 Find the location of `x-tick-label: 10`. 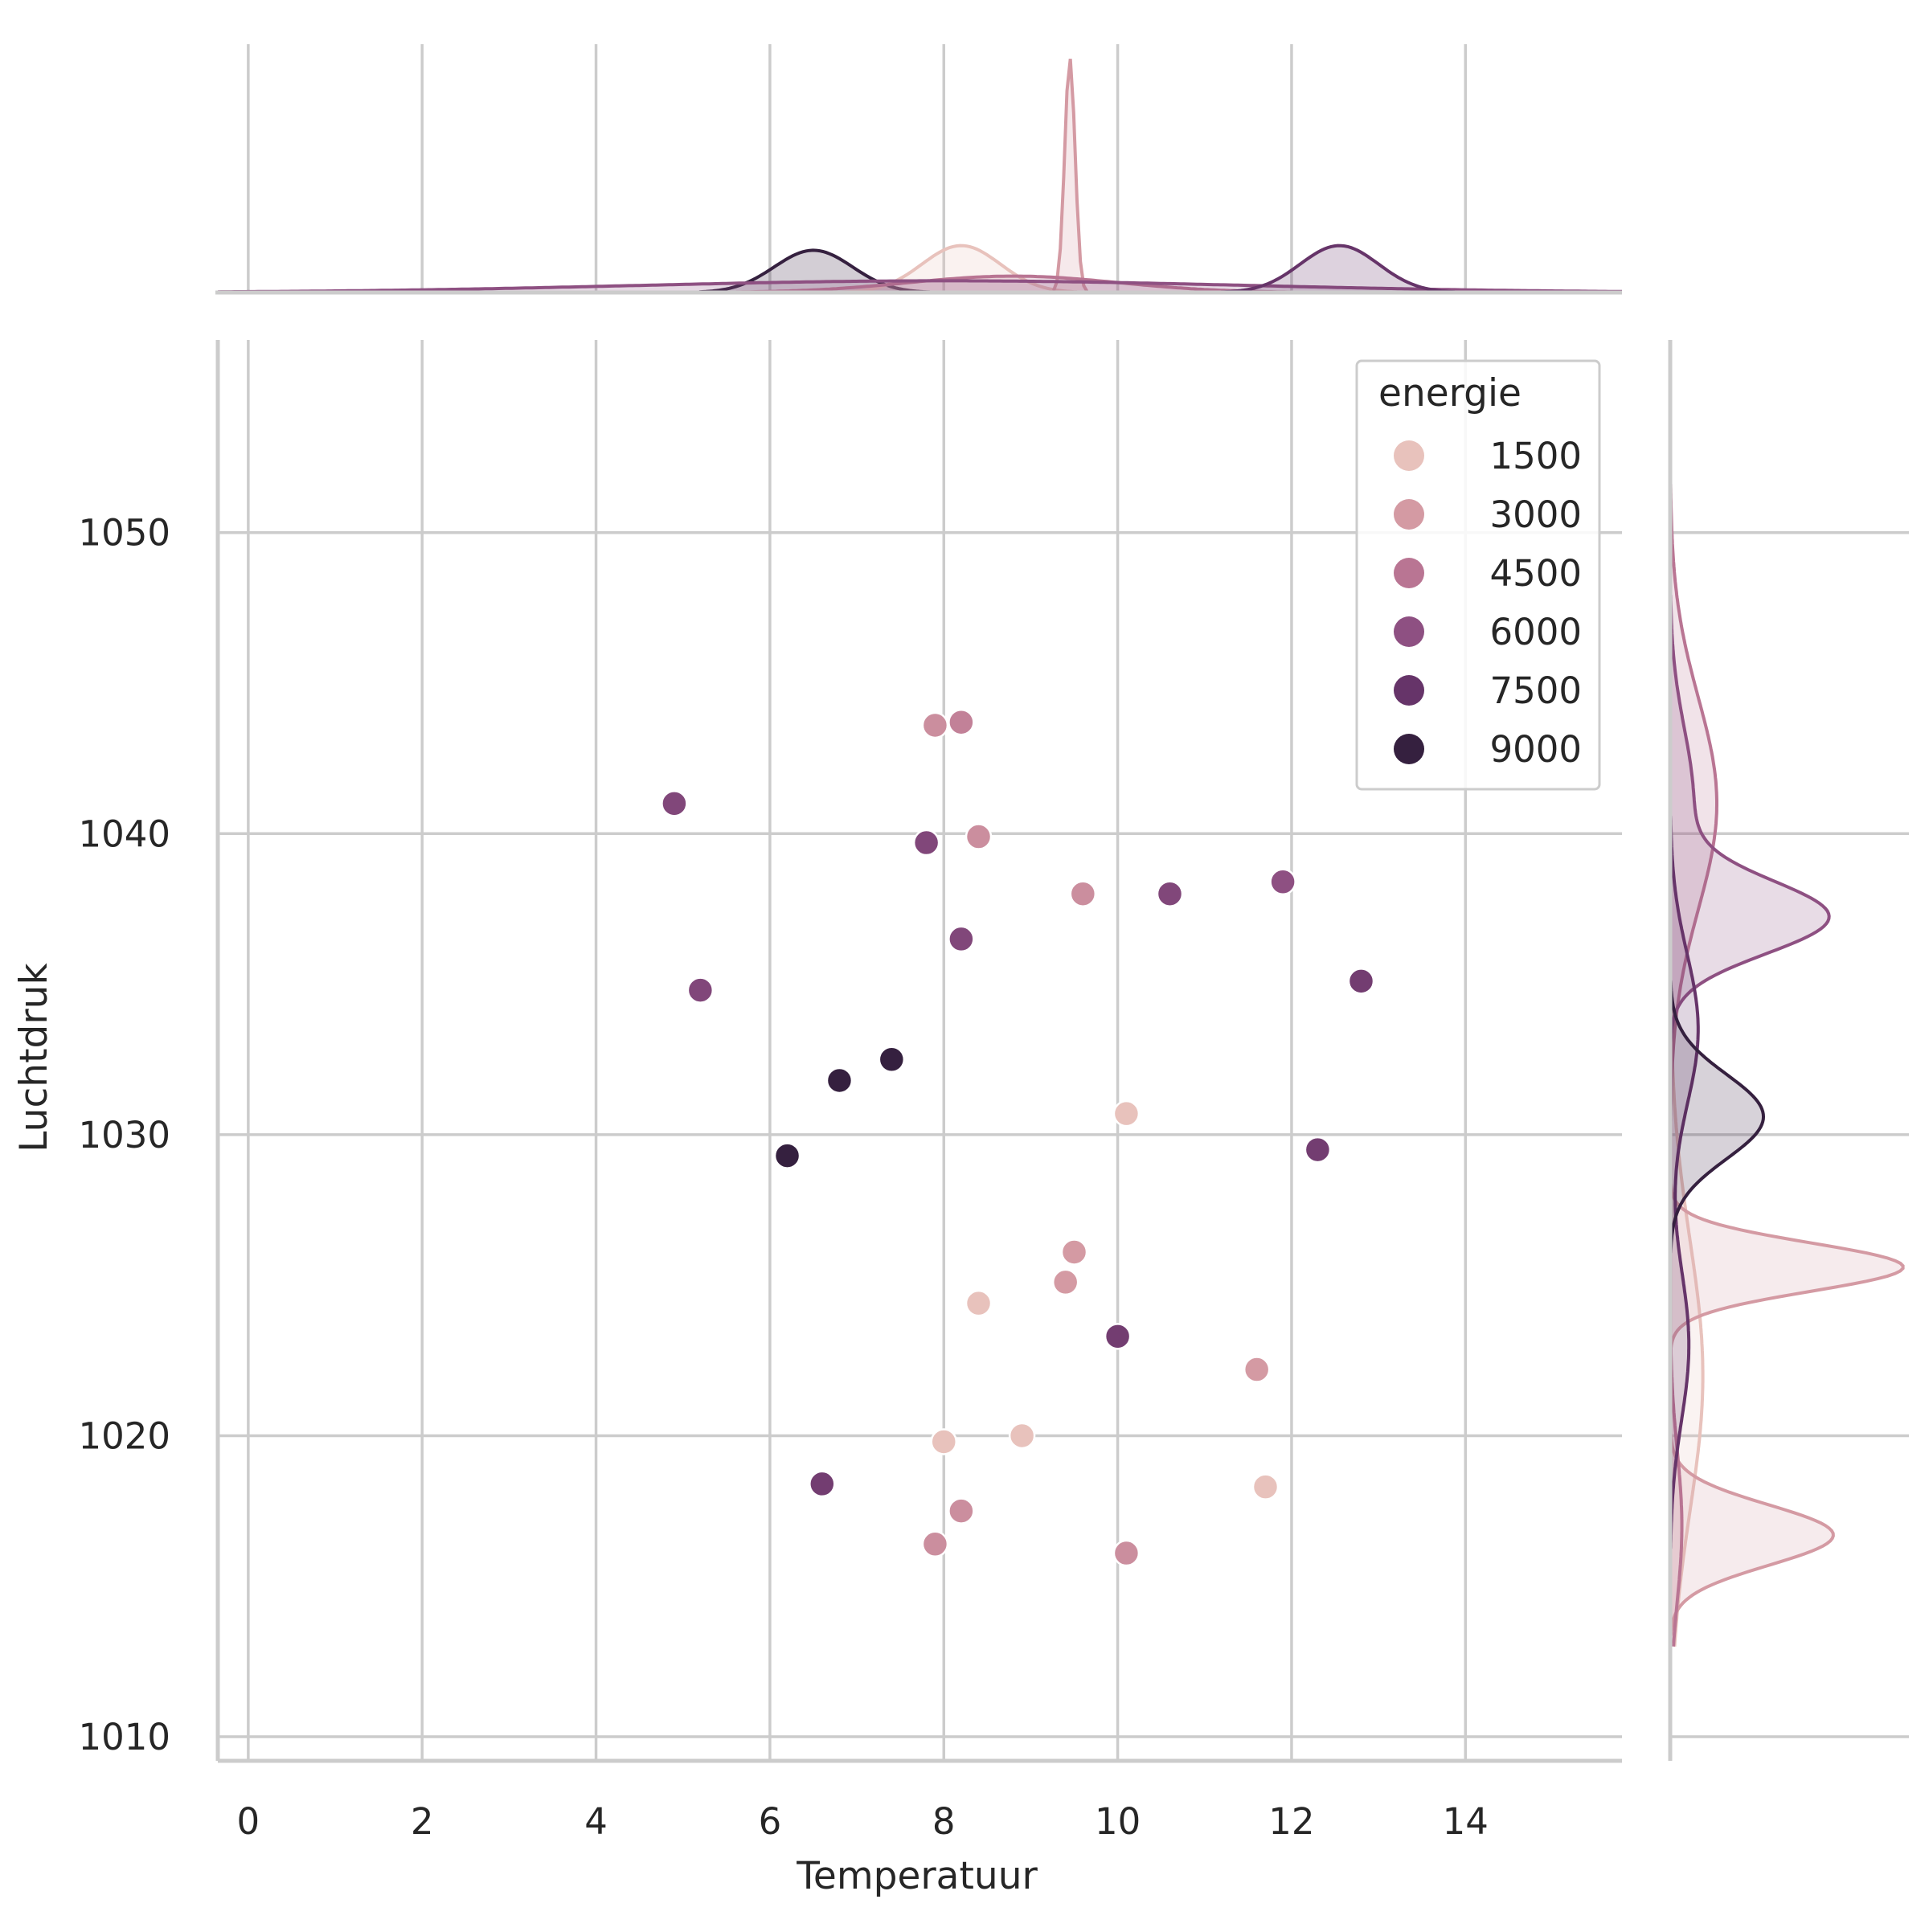

x-tick-label: 10 is located at coordinates (1118, 1821).